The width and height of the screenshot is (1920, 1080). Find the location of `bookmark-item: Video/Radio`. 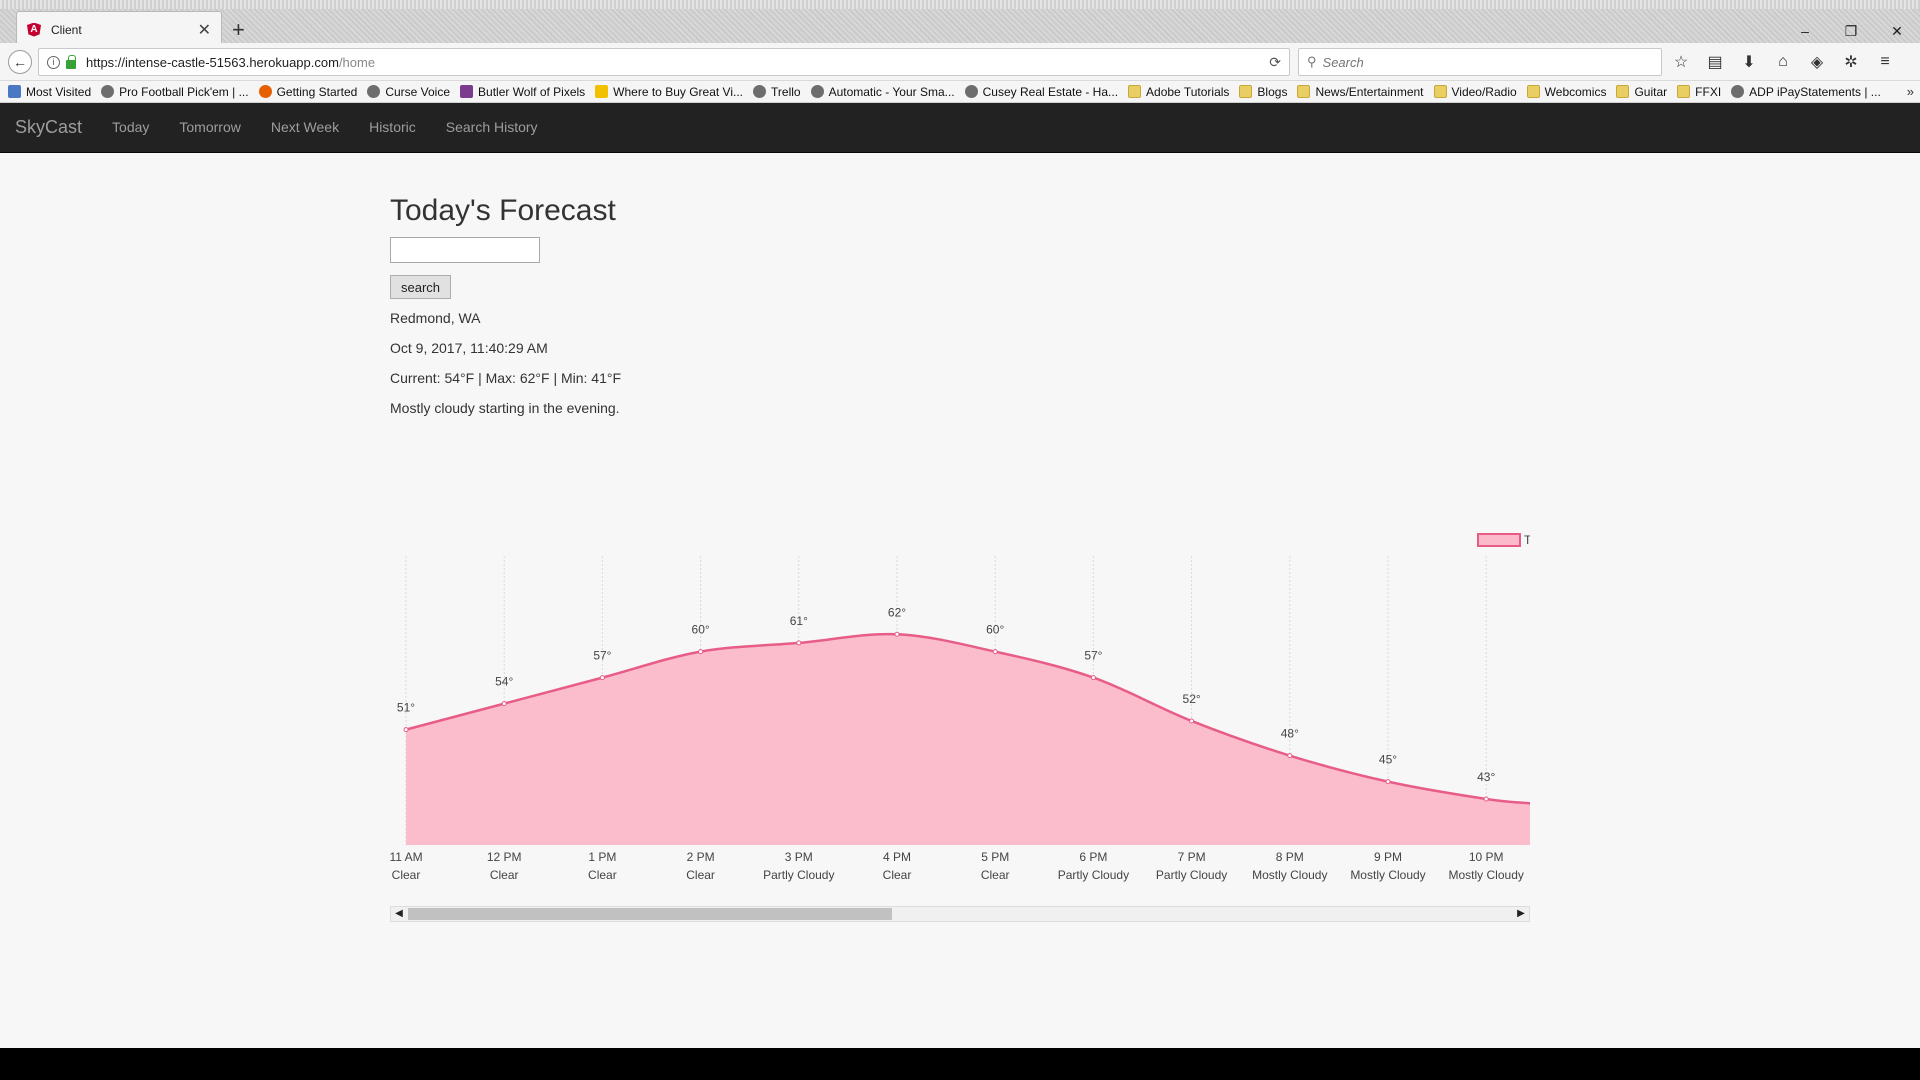

bookmark-item: Video/Radio is located at coordinates (1475, 92).